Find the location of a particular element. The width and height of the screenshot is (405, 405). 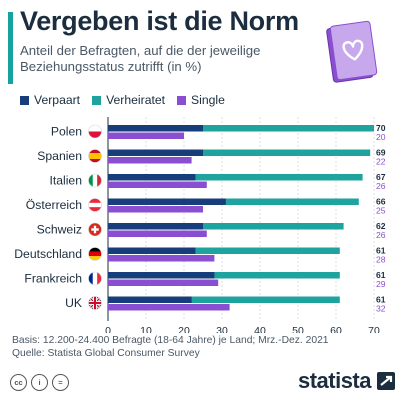

category-label: Österreich is located at coordinates (54, 205).